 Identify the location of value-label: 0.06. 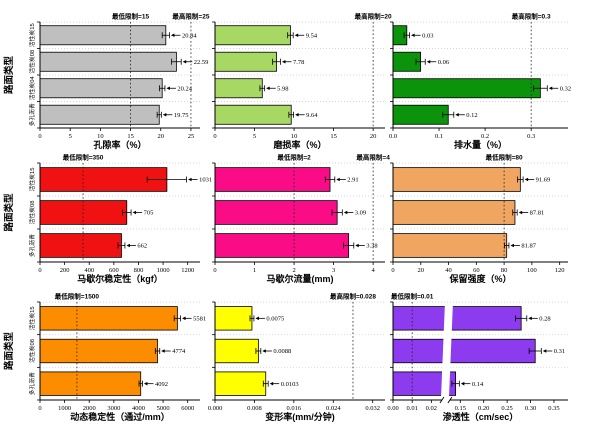
(444, 62).